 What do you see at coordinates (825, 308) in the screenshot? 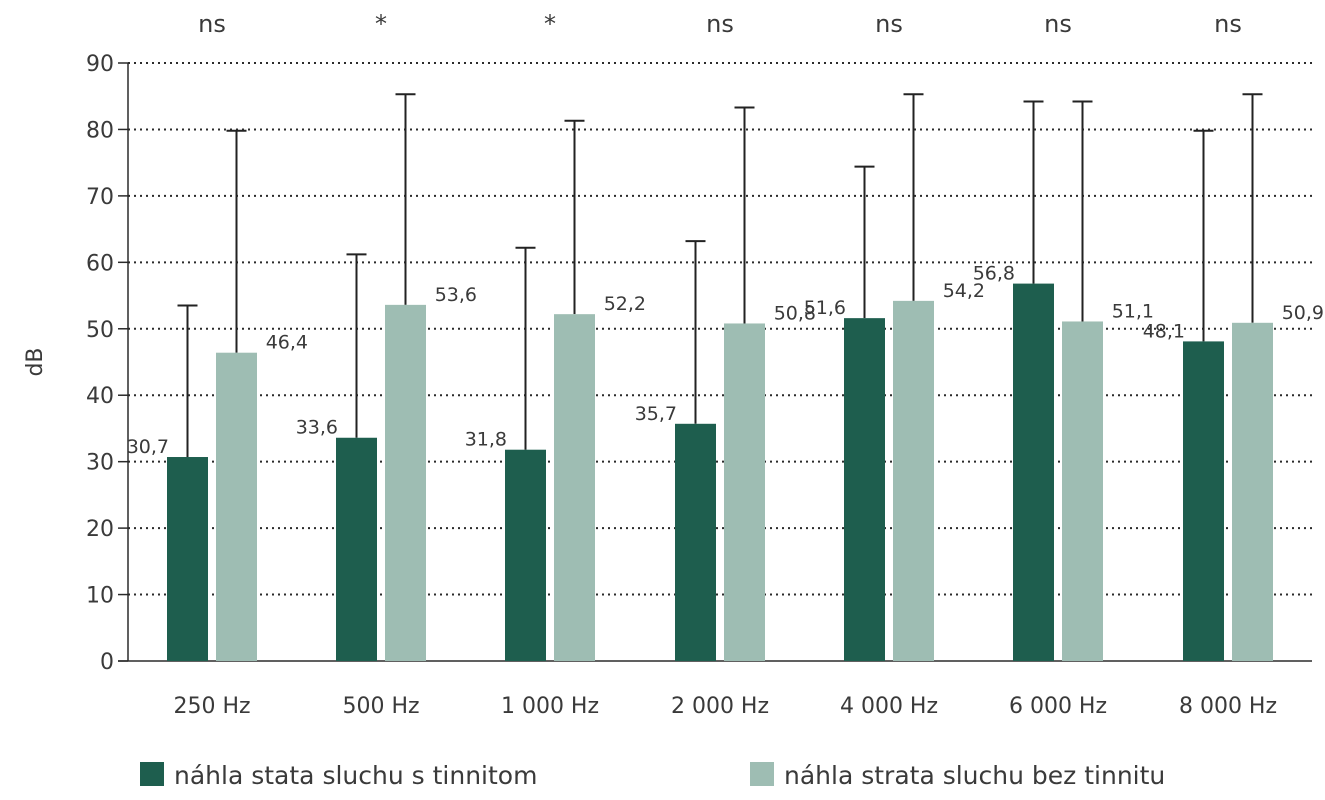
I see `value-label: 51,6` at bounding box center [825, 308].